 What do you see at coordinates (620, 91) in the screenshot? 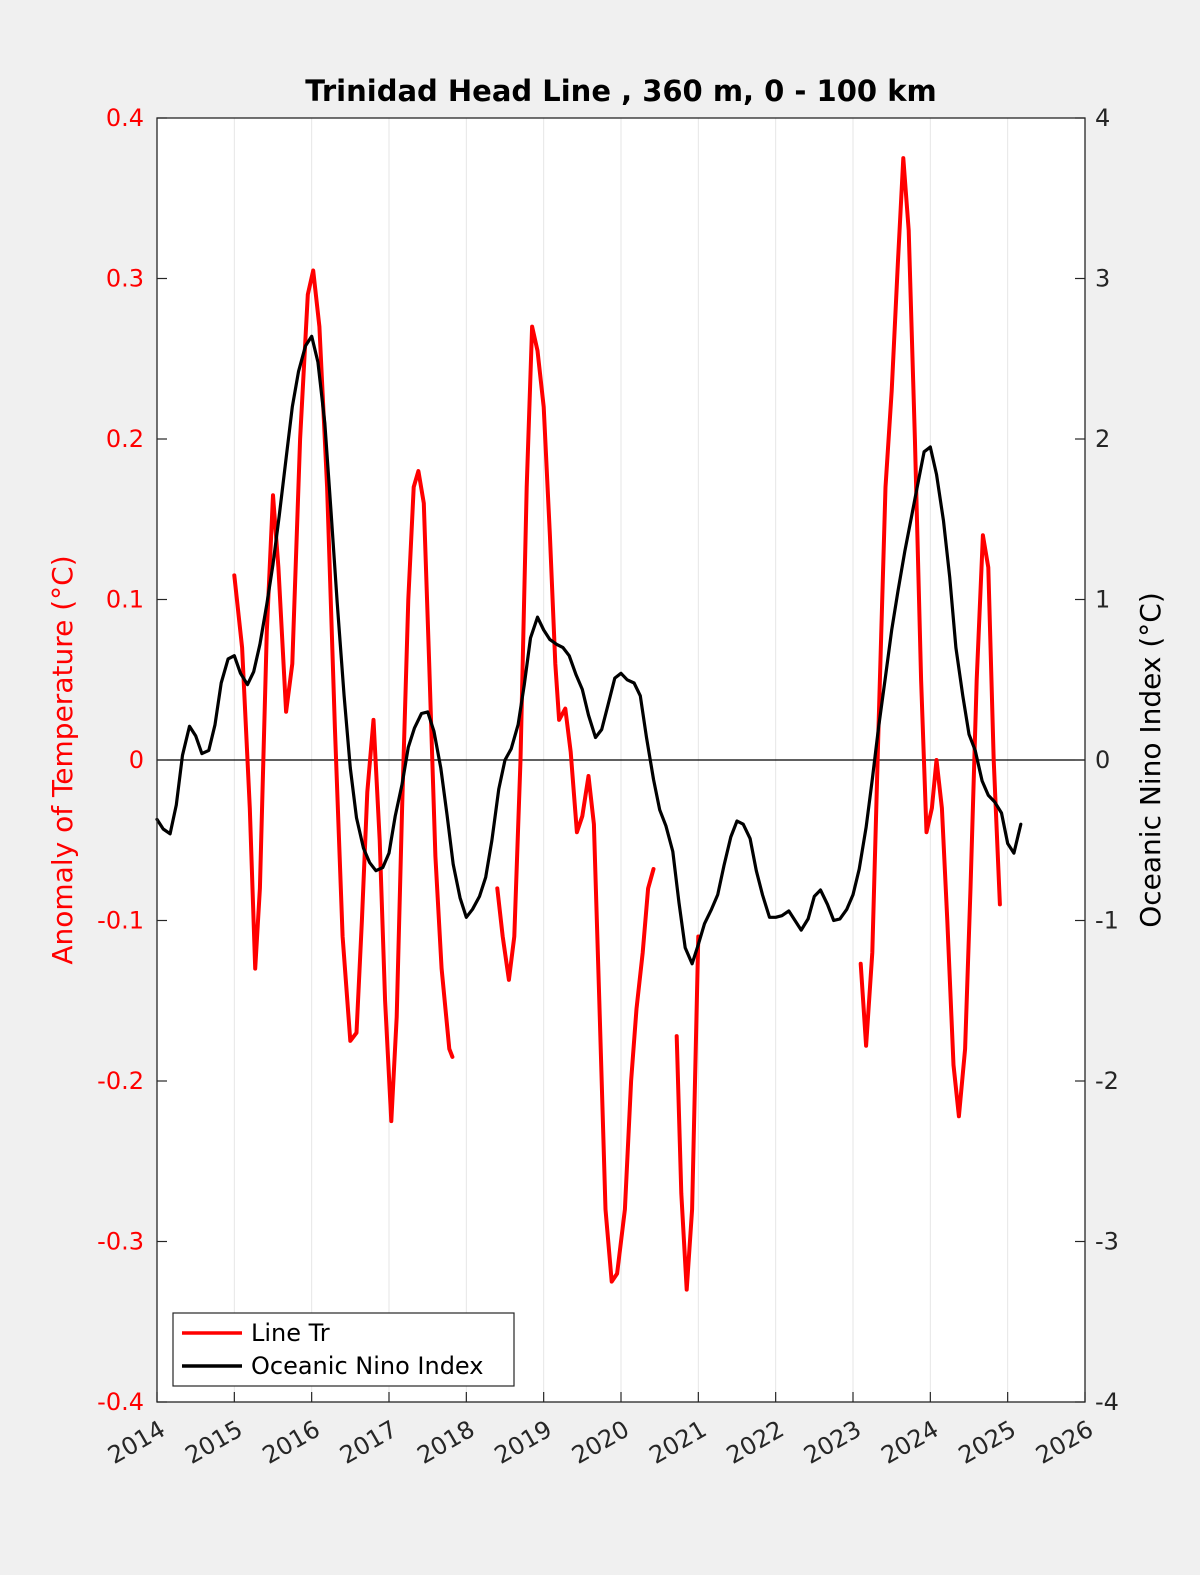
I see `chart-title: Trinidad Head Line , 360 m, 0 - 100 km` at bounding box center [620, 91].